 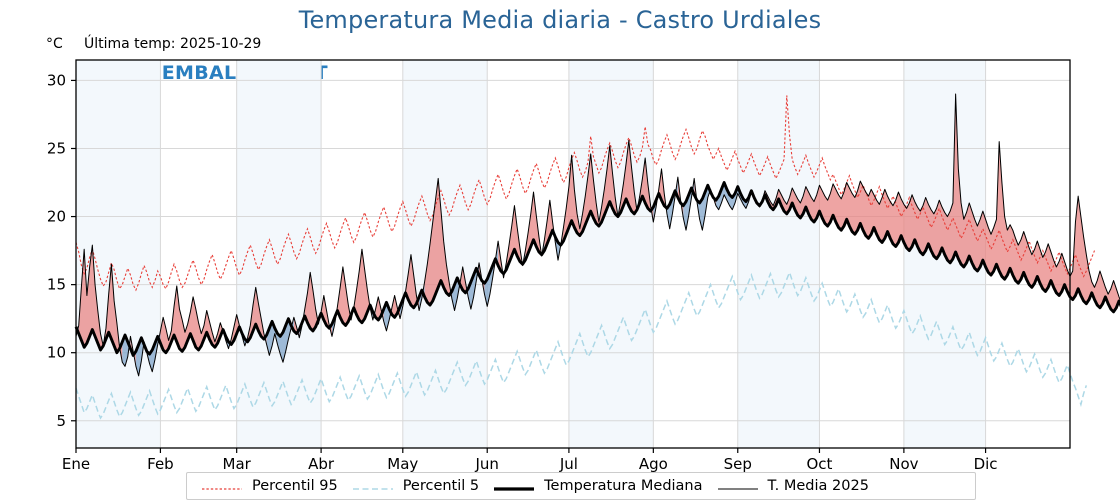 I want to click on legend-item-1: Percentil 95, so click(x=262, y=486).